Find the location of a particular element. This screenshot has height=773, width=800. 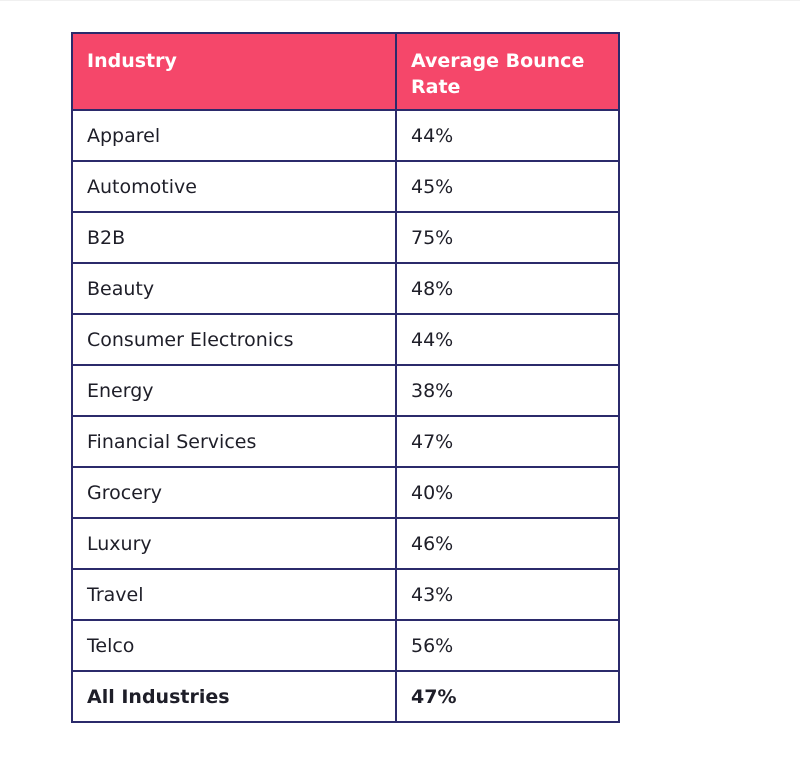

industry-cell: Consumer Electronics is located at coordinates (234, 339).